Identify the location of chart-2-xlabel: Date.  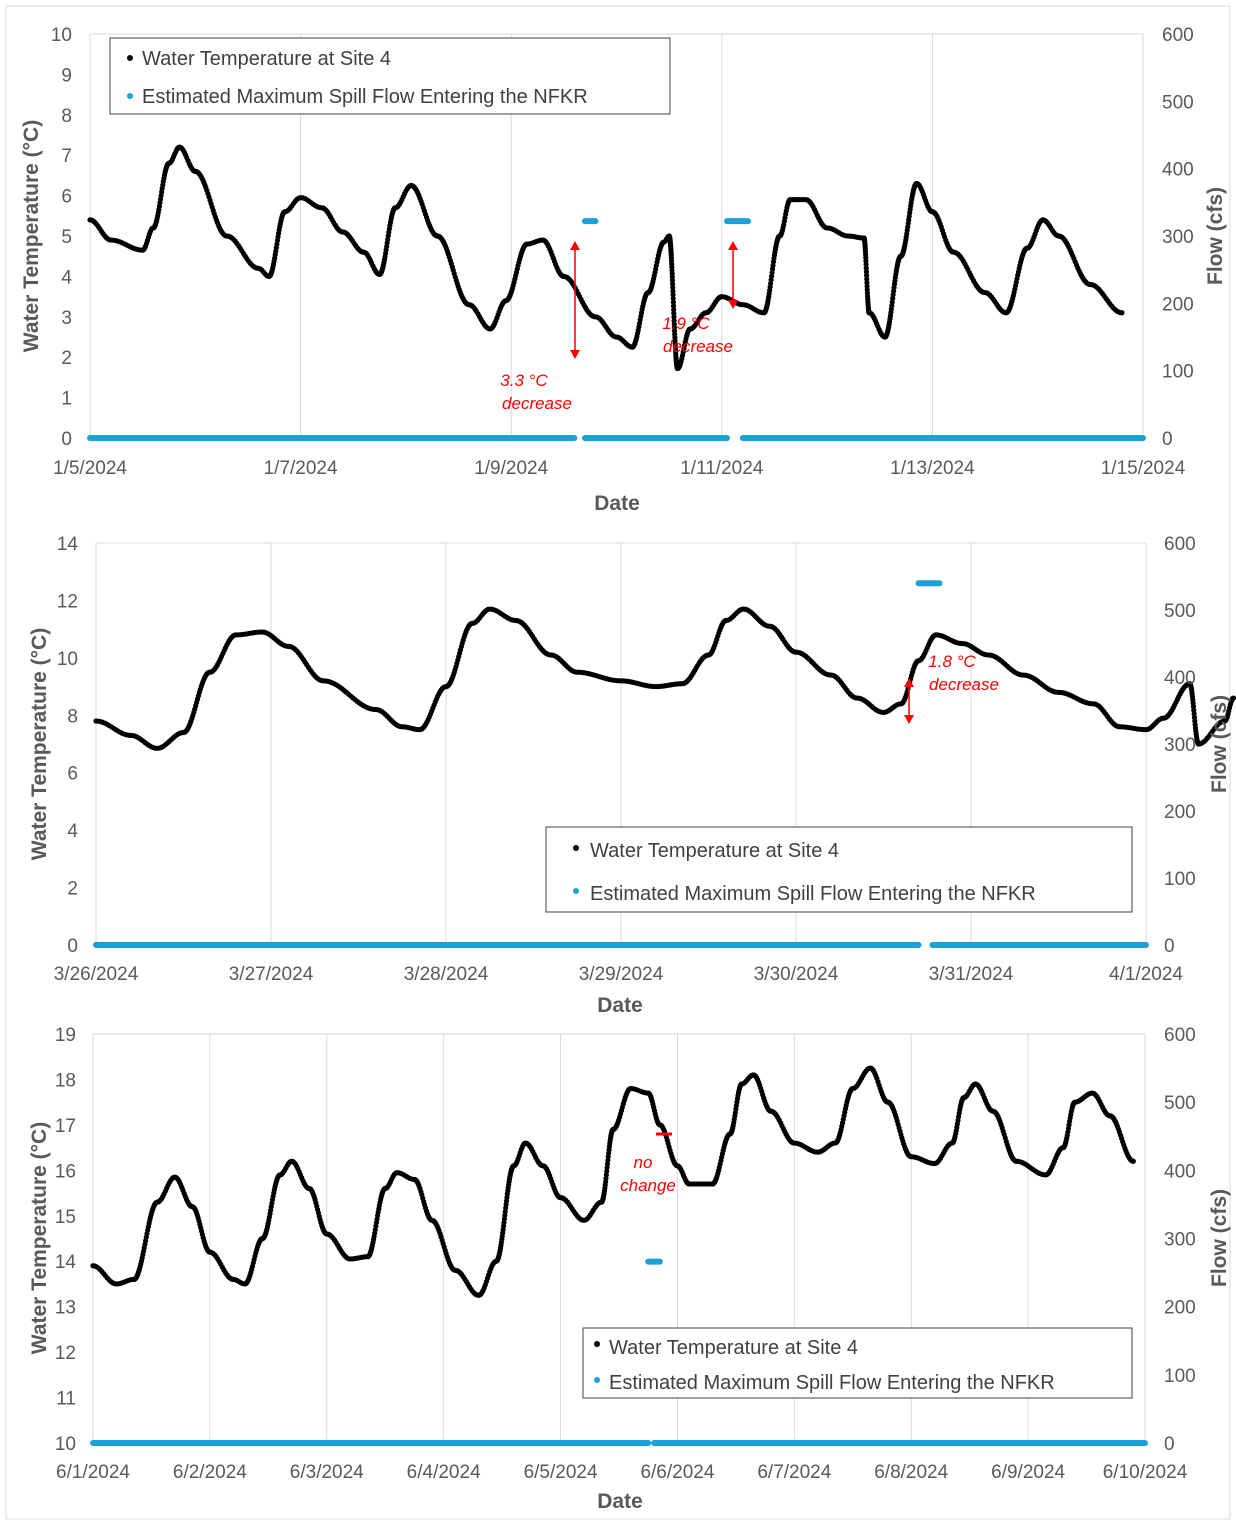
(620, 1005).